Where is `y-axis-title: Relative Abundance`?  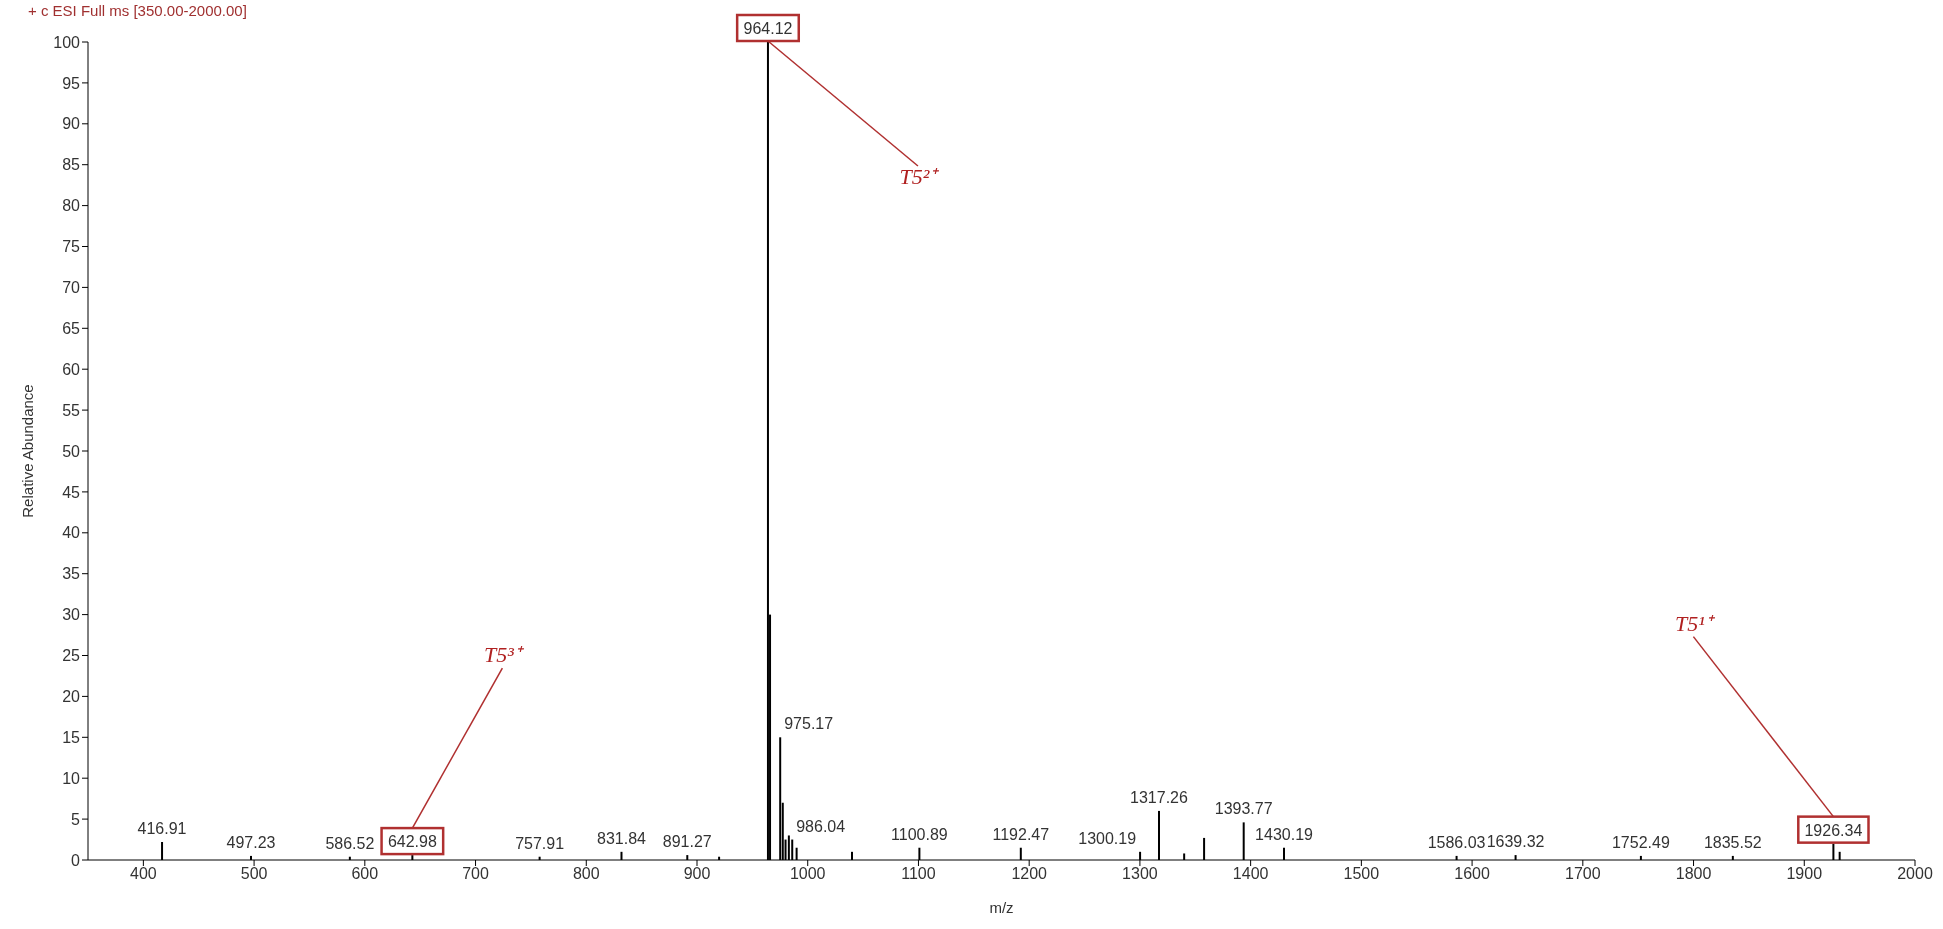
y-axis-title: Relative Abundance is located at coordinates (28, 451).